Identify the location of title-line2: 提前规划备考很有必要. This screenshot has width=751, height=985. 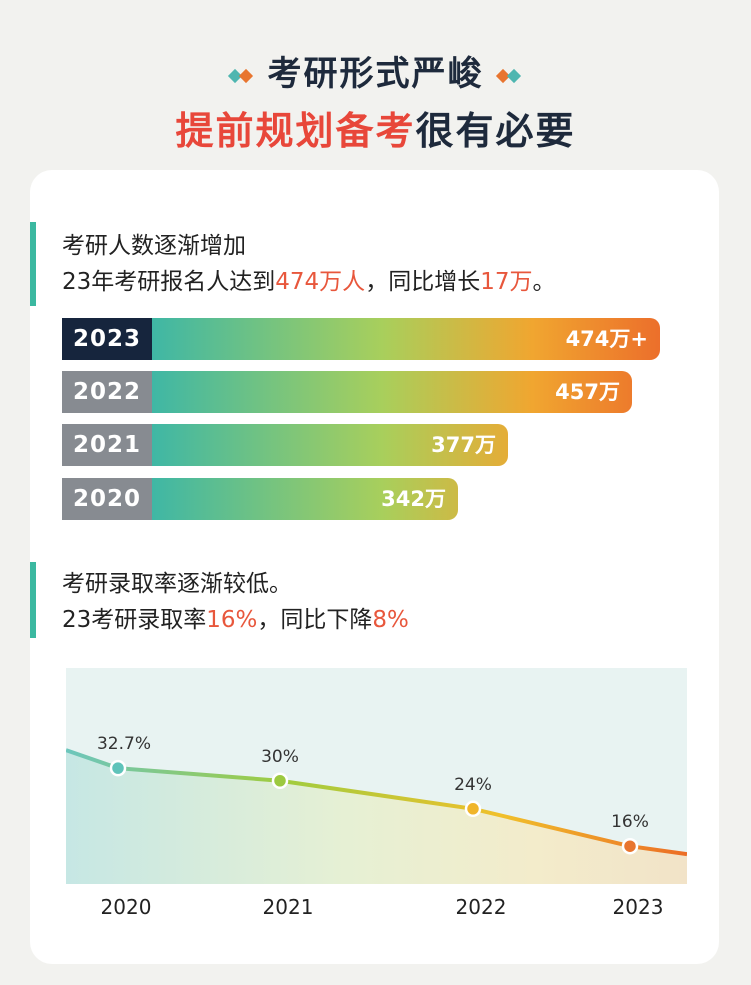
(375, 127).